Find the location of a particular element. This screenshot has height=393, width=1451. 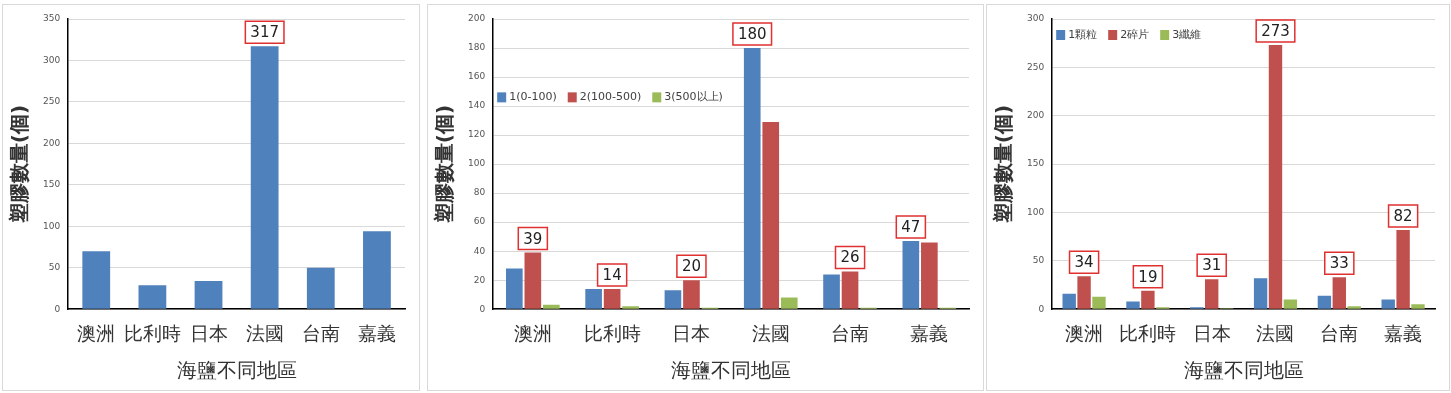

legend-label: 3纖維 is located at coordinates (1187, 34).